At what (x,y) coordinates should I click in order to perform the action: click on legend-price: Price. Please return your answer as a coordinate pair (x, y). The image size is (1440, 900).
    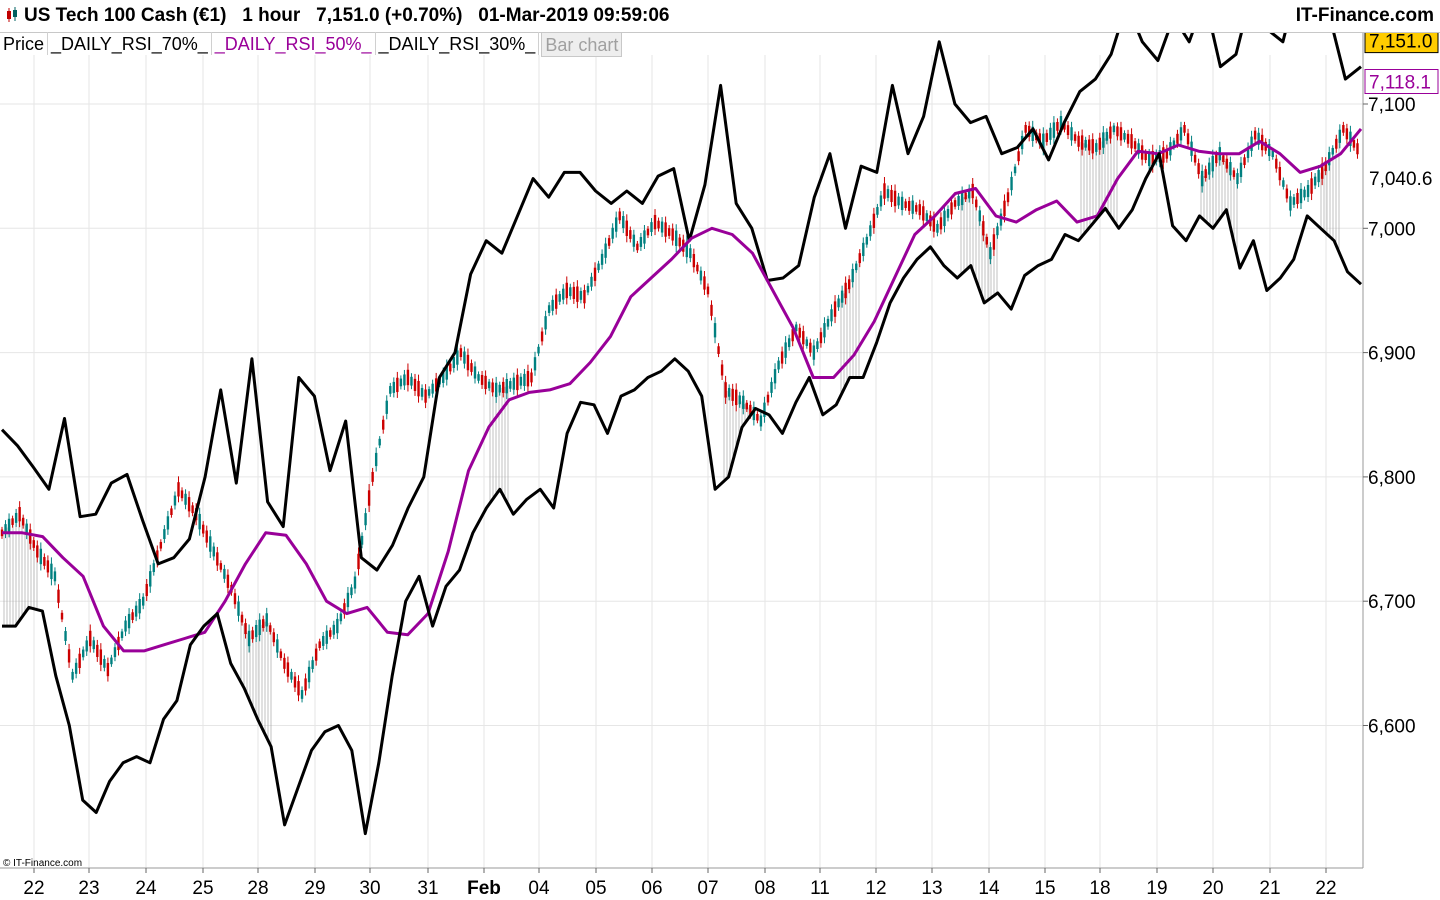
    Looking at the image, I should click on (24, 43).